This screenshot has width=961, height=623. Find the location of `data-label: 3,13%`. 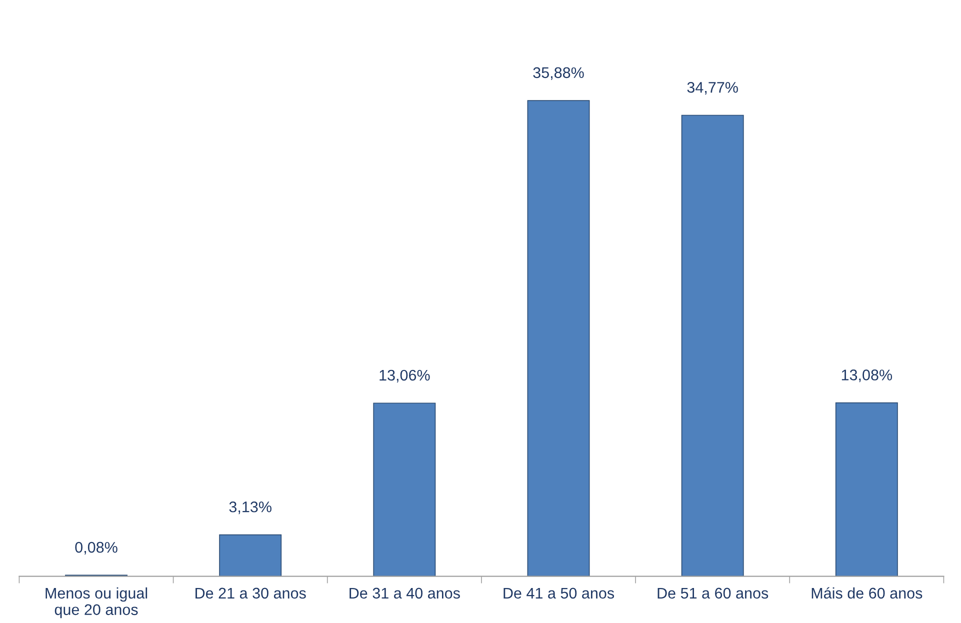

data-label: 3,13% is located at coordinates (250, 507).